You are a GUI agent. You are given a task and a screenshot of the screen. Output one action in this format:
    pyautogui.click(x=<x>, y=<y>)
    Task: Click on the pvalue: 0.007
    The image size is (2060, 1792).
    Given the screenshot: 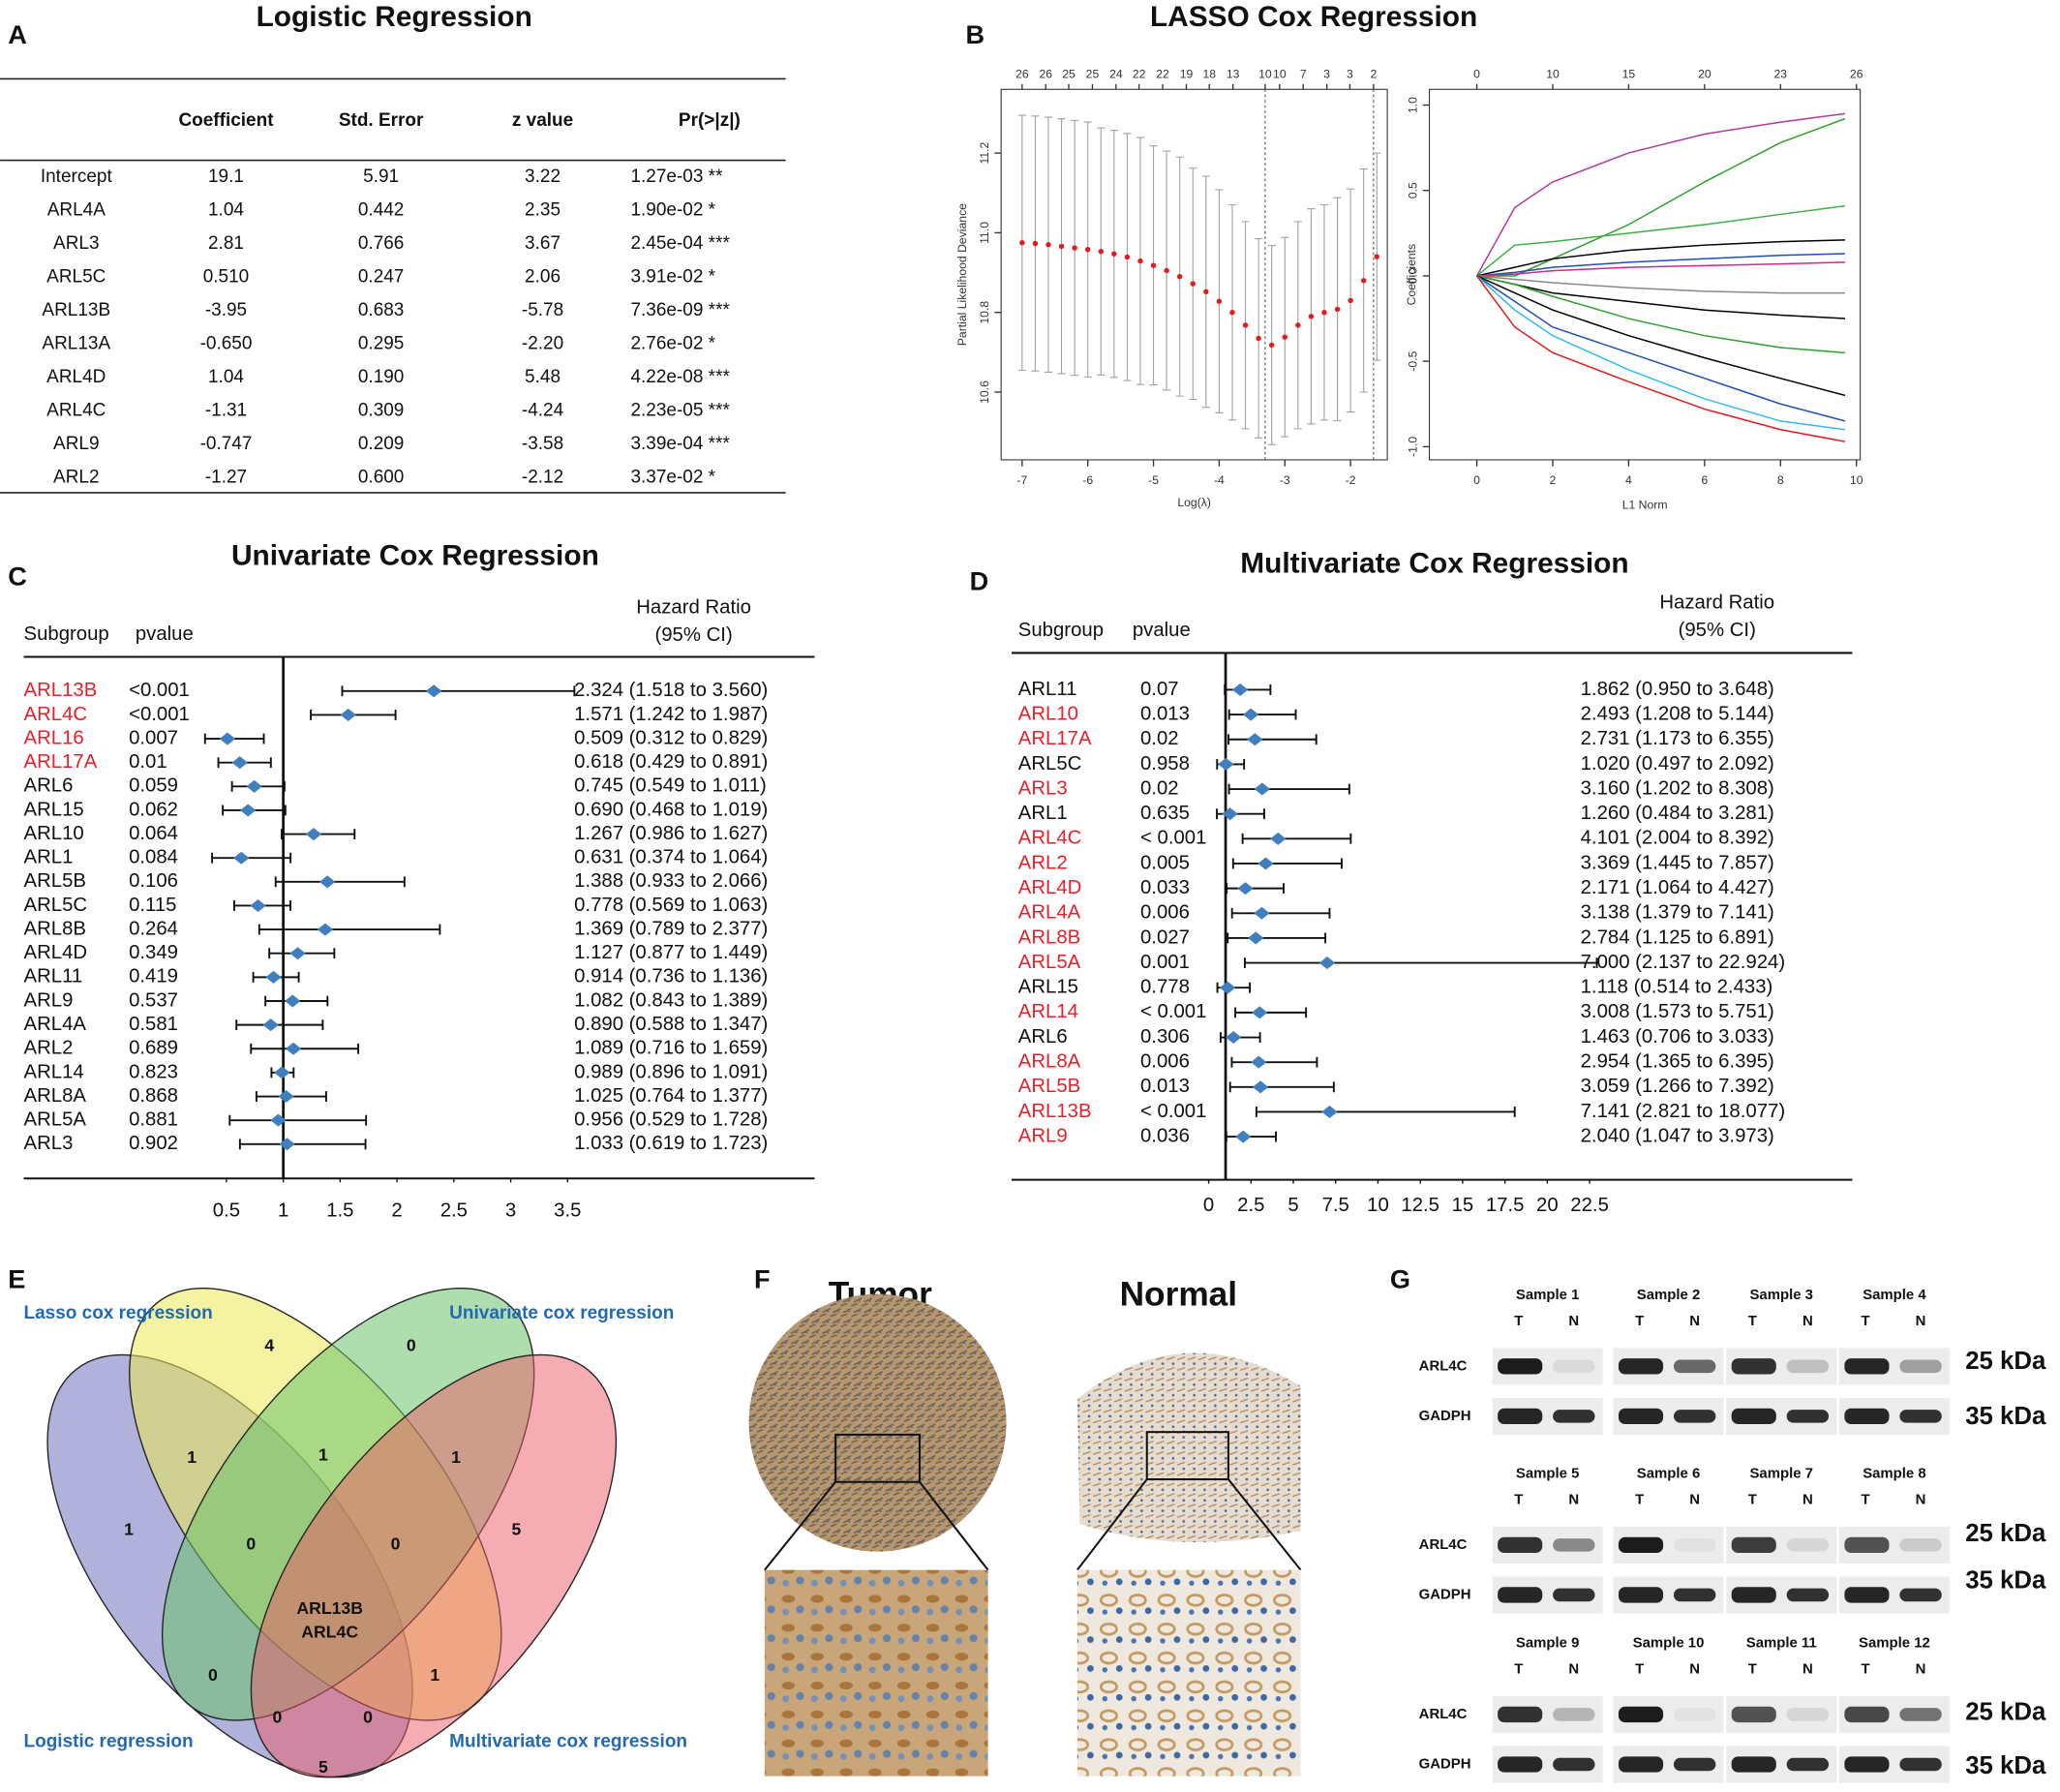 What is the action you would take?
    pyautogui.click(x=153, y=738)
    